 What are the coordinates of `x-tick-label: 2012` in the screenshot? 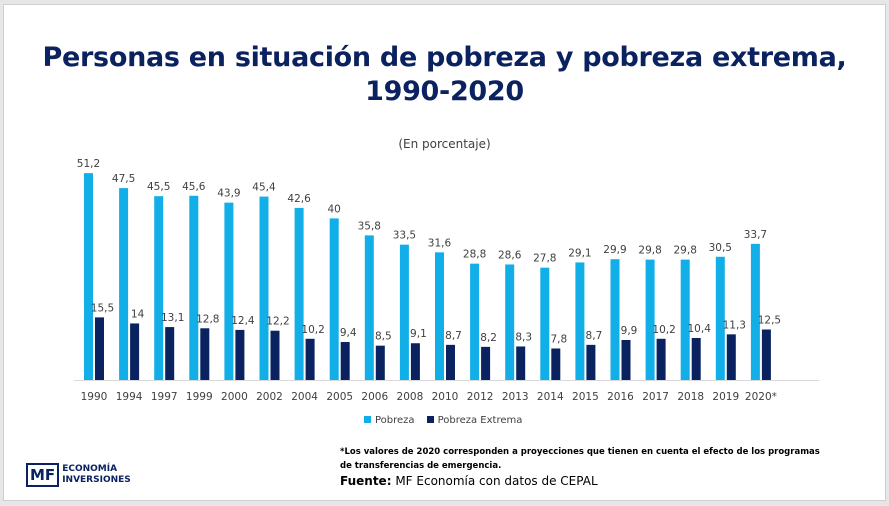 It's located at (480, 397).